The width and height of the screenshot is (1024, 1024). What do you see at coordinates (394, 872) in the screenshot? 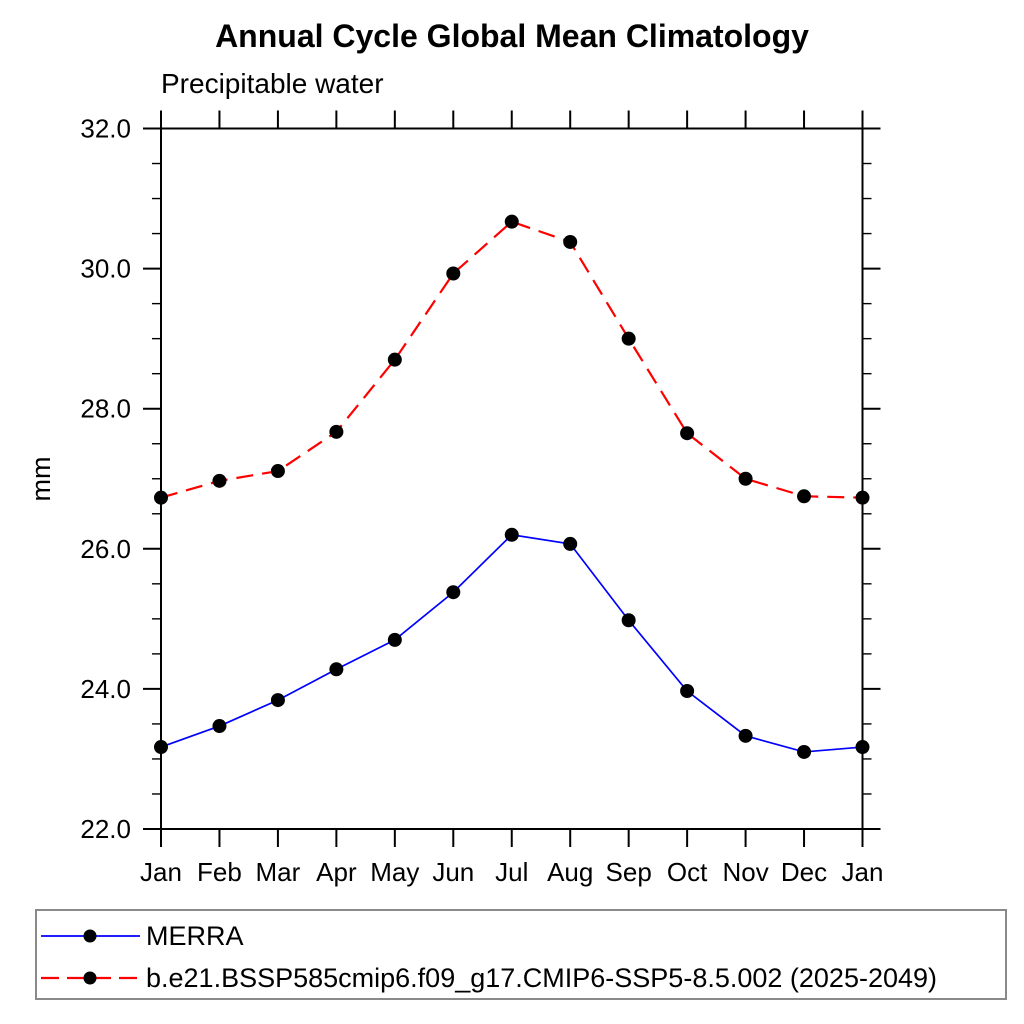
I see `x-tick-label: May` at bounding box center [394, 872].